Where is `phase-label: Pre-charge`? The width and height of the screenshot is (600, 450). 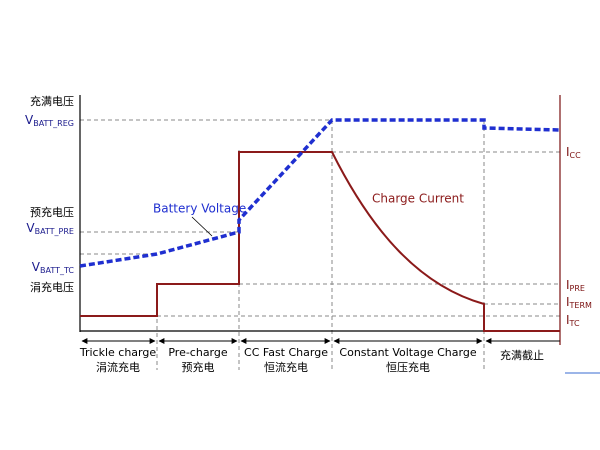 phase-label: Pre-charge is located at coordinates (198, 352).